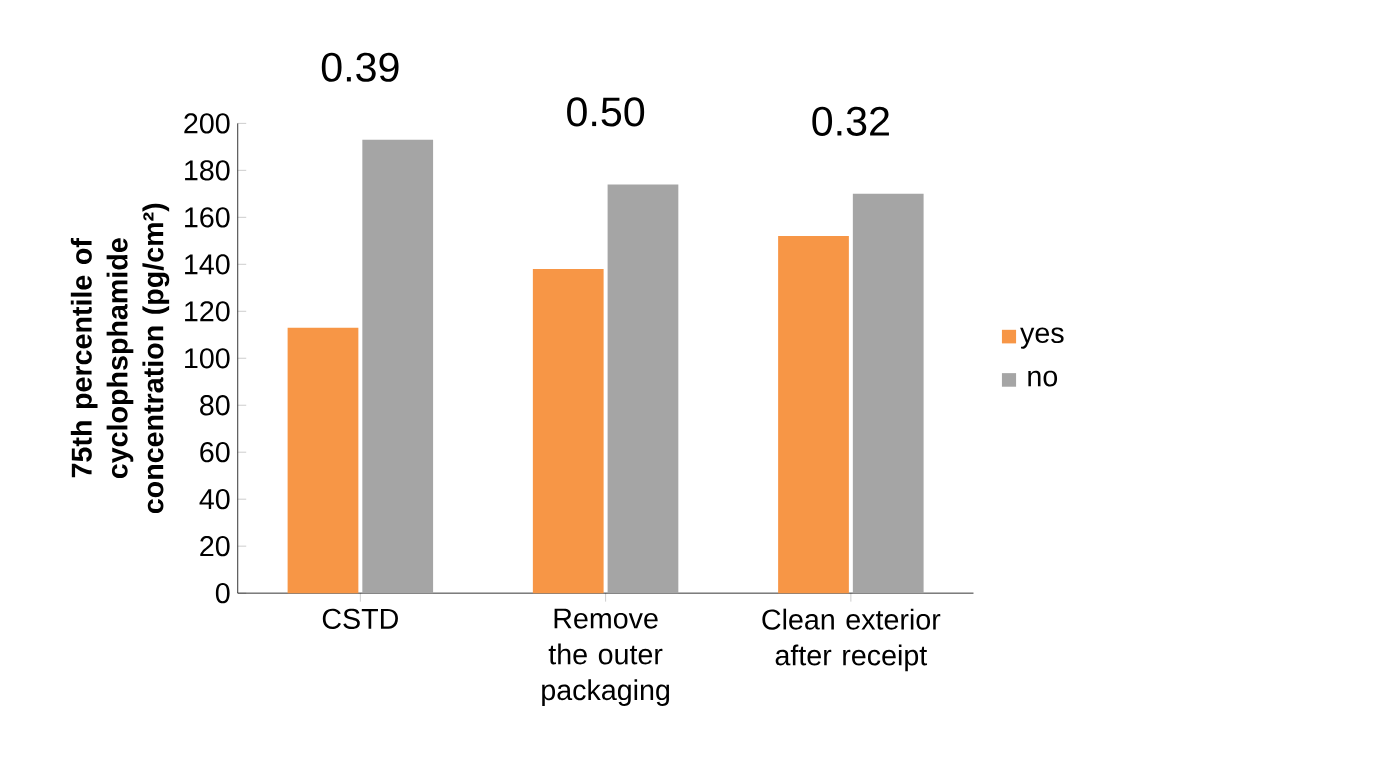 Image resolution: width=1381 pixels, height=763 pixels. I want to click on x-tick-label: CSTD, so click(360, 618).